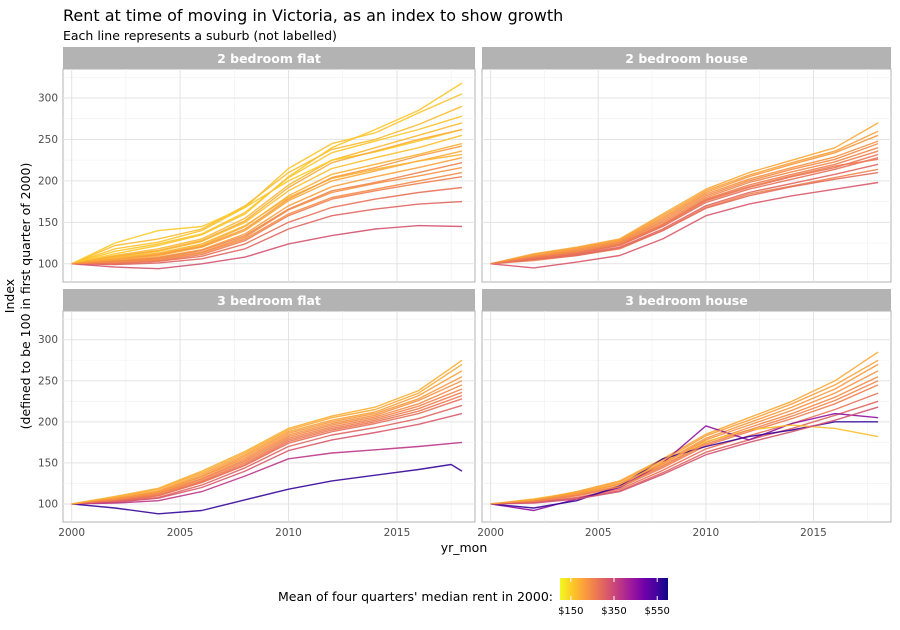  Describe the element at coordinates (613, 611) in the screenshot. I see `legend-tick-label: $350` at that location.